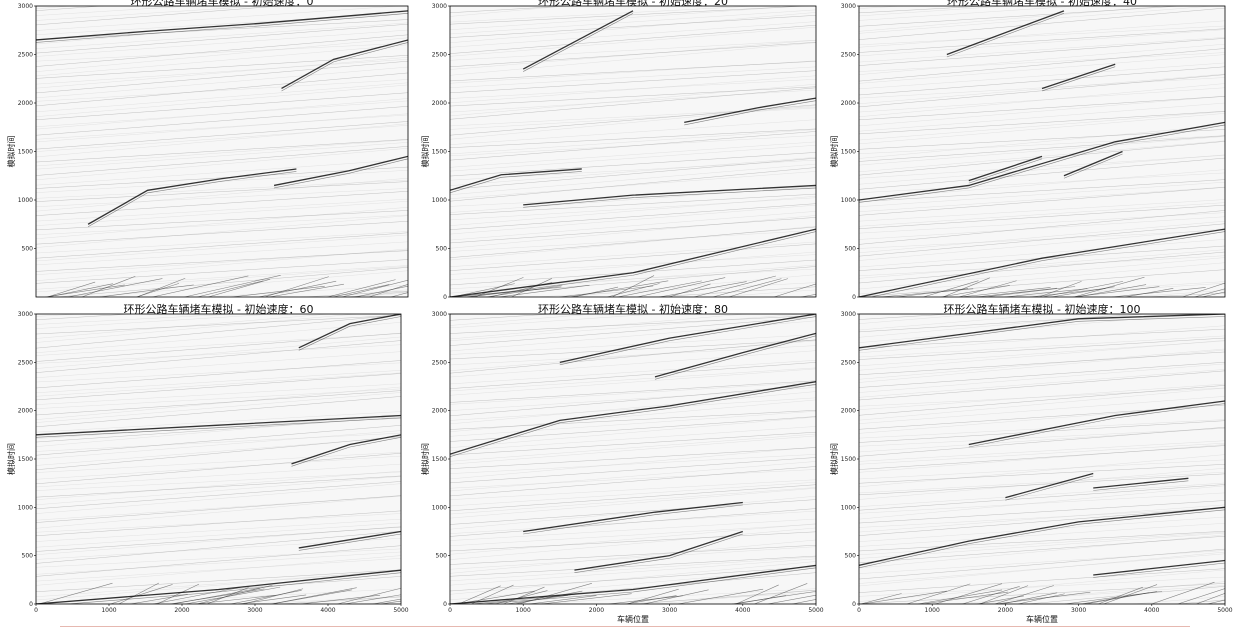  What do you see at coordinates (219, 309) in the screenshot?
I see `chart-title: 环形公路车辆堵车模拟 - 初始速度：60` at bounding box center [219, 309].